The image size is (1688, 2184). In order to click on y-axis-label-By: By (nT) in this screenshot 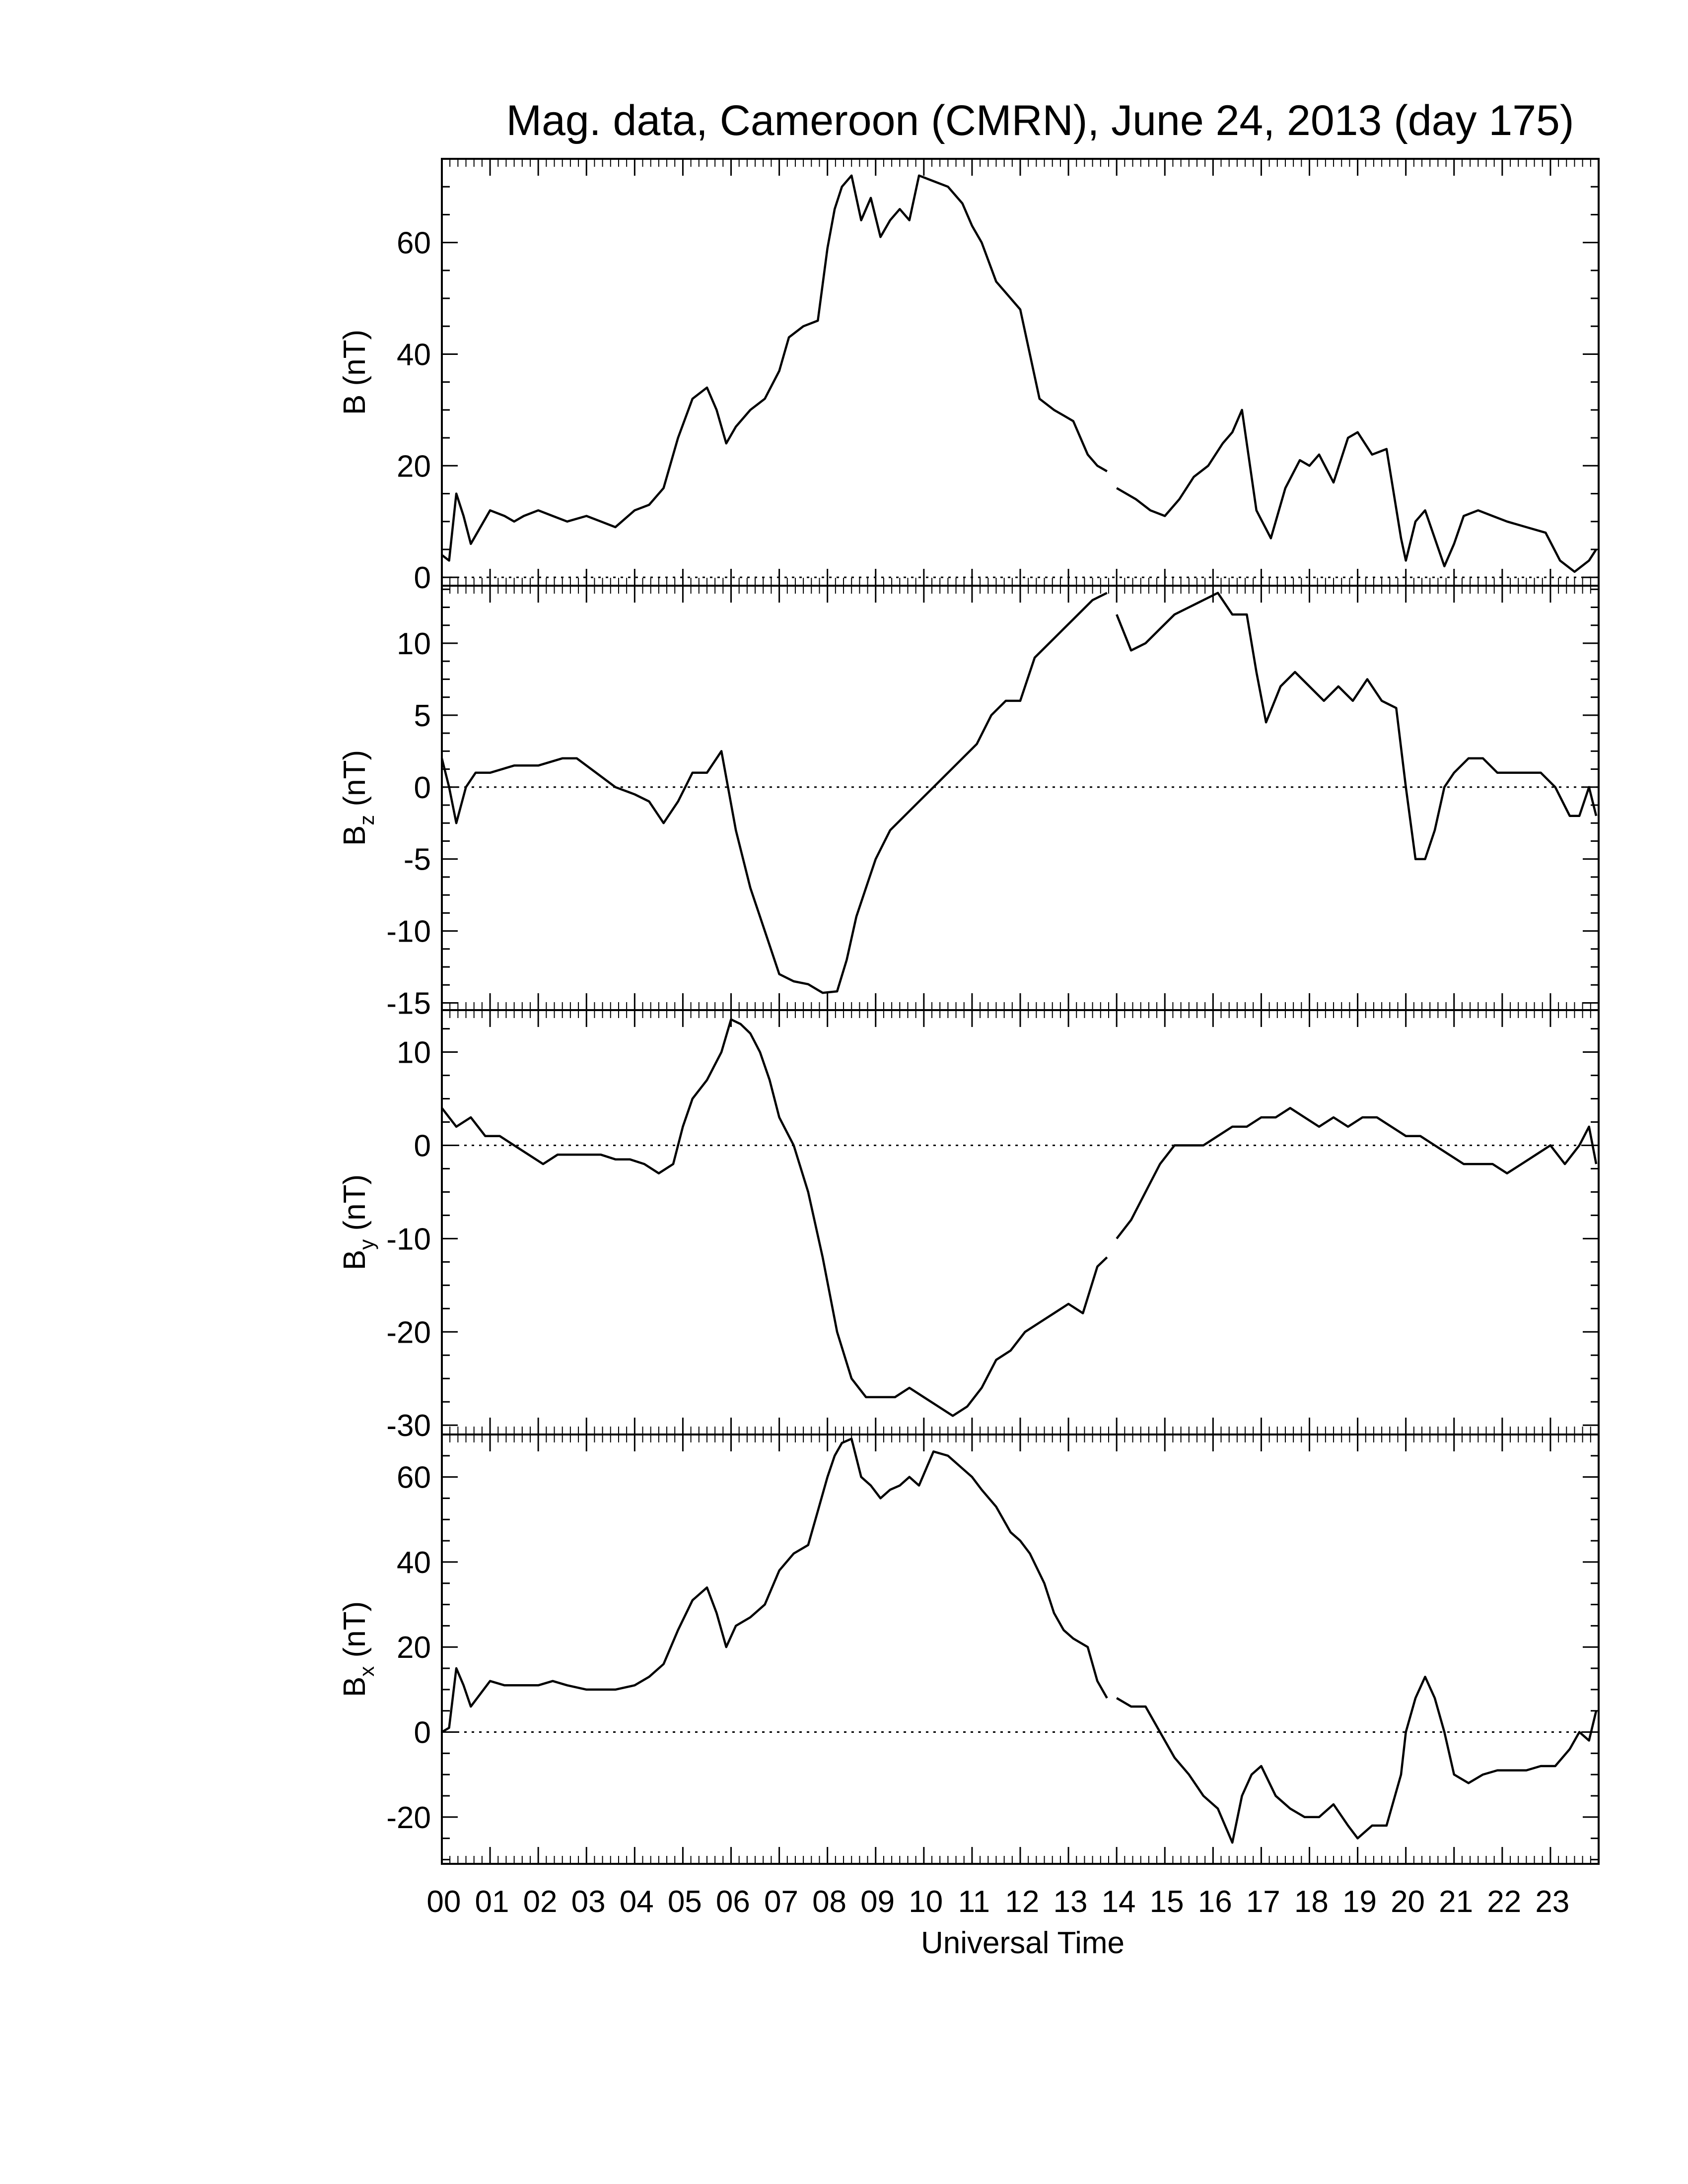, I will do `click(358, 1222)`.